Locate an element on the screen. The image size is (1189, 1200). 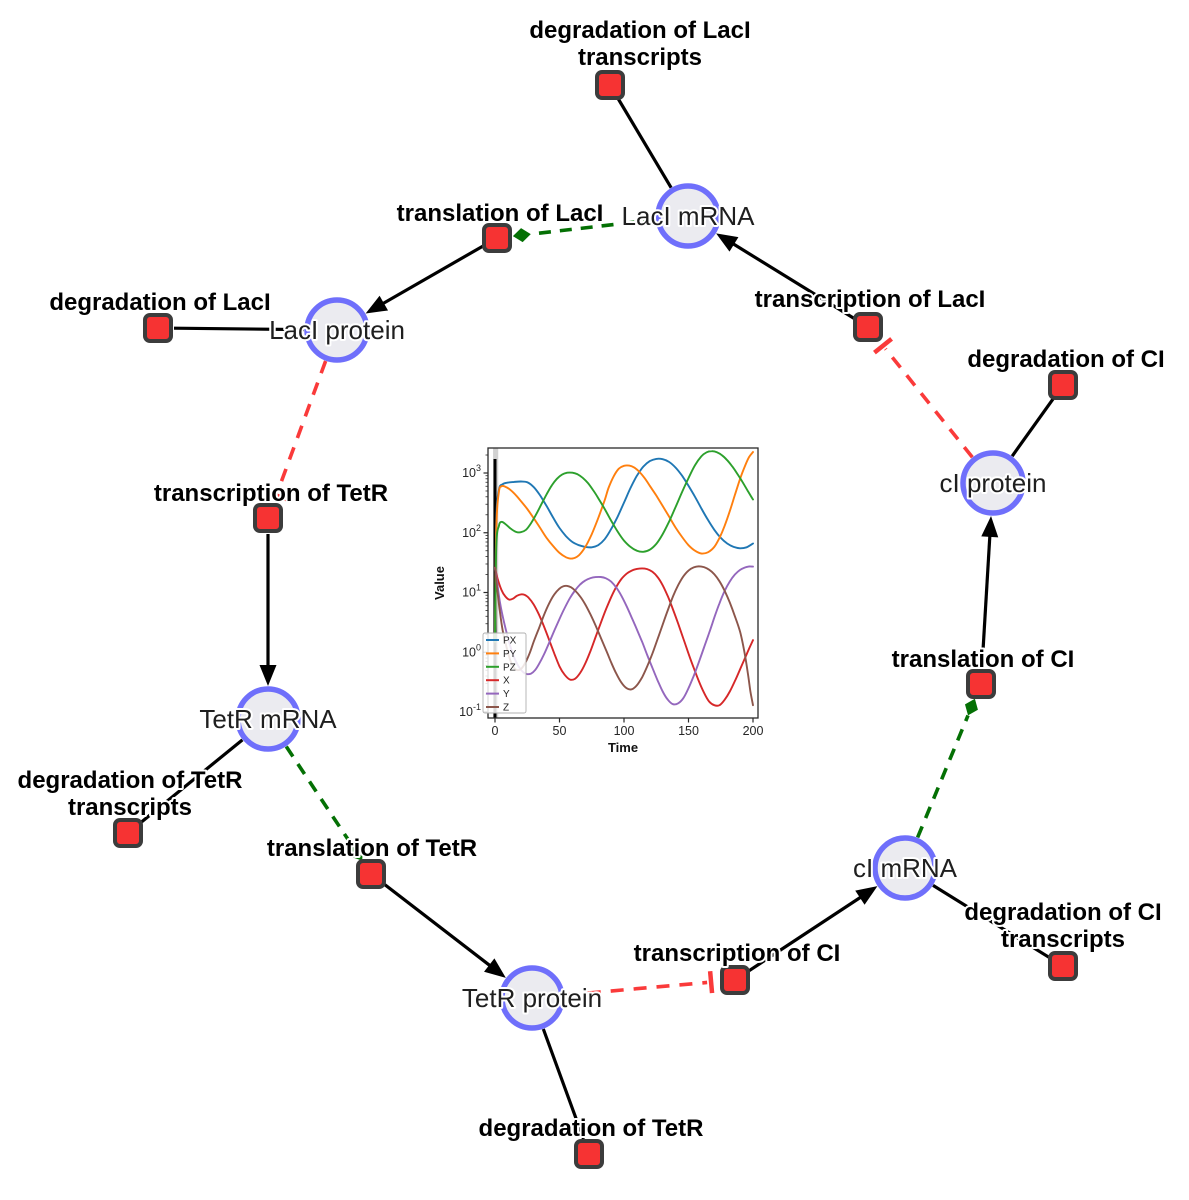
chart-series-X is located at coordinates (624, 636).